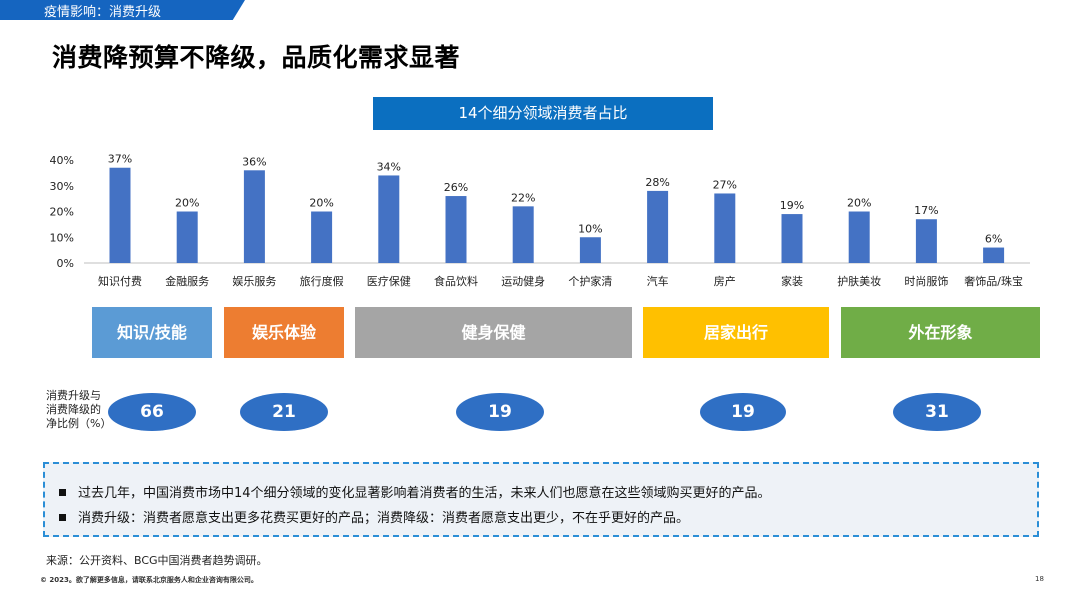  I want to click on bar-value-label: 36%, so click(254, 161).